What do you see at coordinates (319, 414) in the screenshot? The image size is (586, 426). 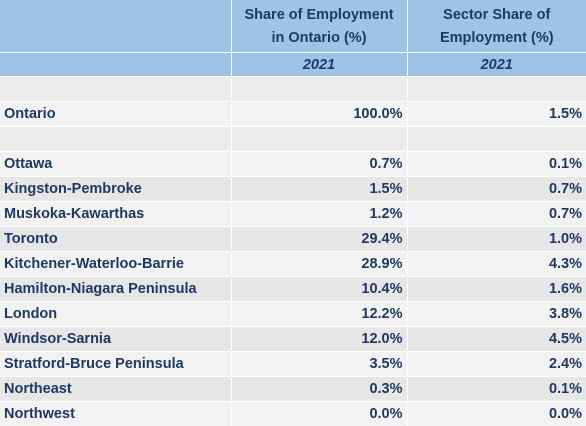 I see `share-value: 0.0%` at bounding box center [319, 414].